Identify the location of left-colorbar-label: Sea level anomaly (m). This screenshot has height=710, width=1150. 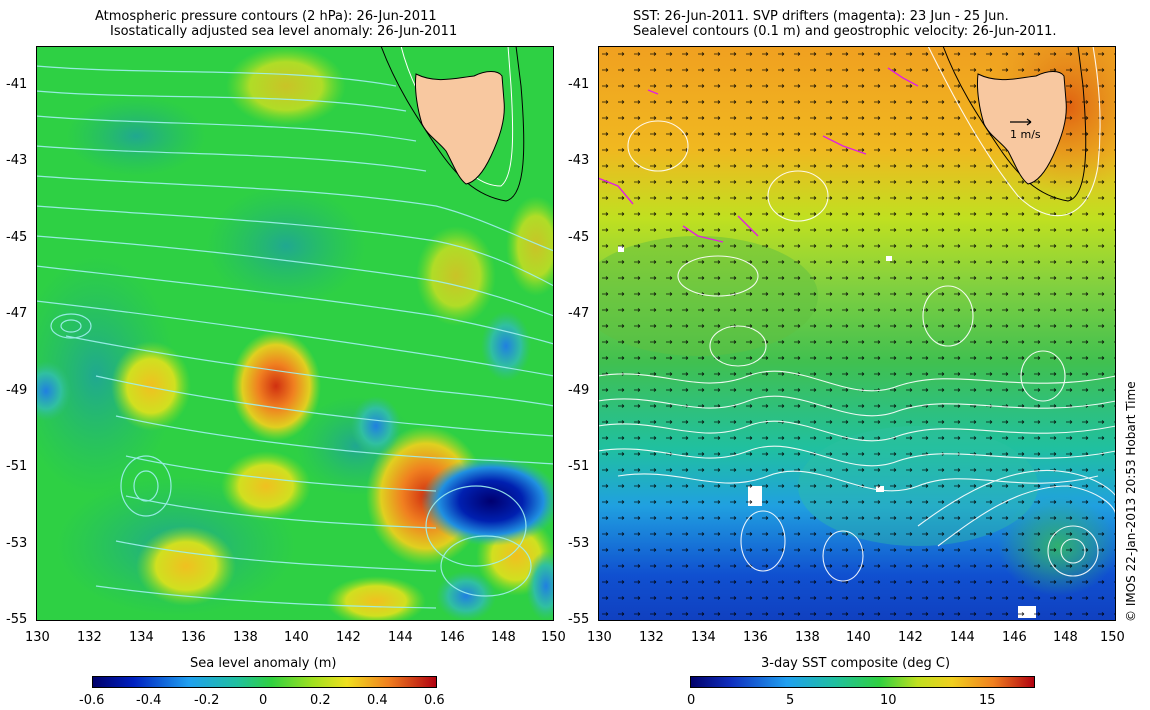
(263, 663).